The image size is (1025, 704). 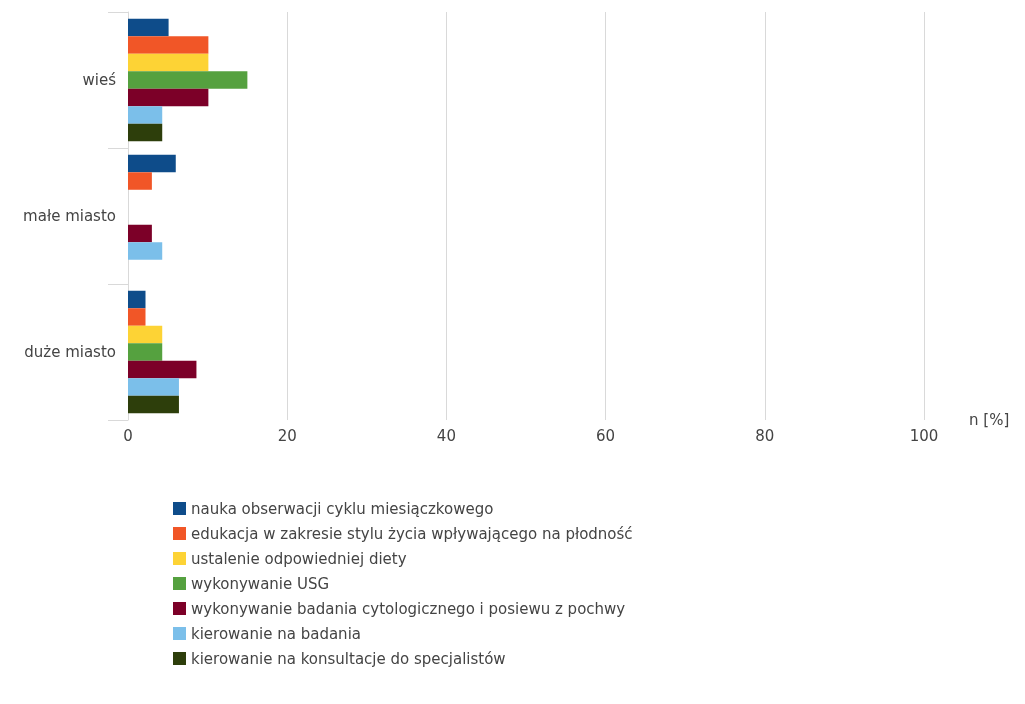 What do you see at coordinates (606, 435) in the screenshot?
I see `x-tick-label: 60` at bounding box center [606, 435].